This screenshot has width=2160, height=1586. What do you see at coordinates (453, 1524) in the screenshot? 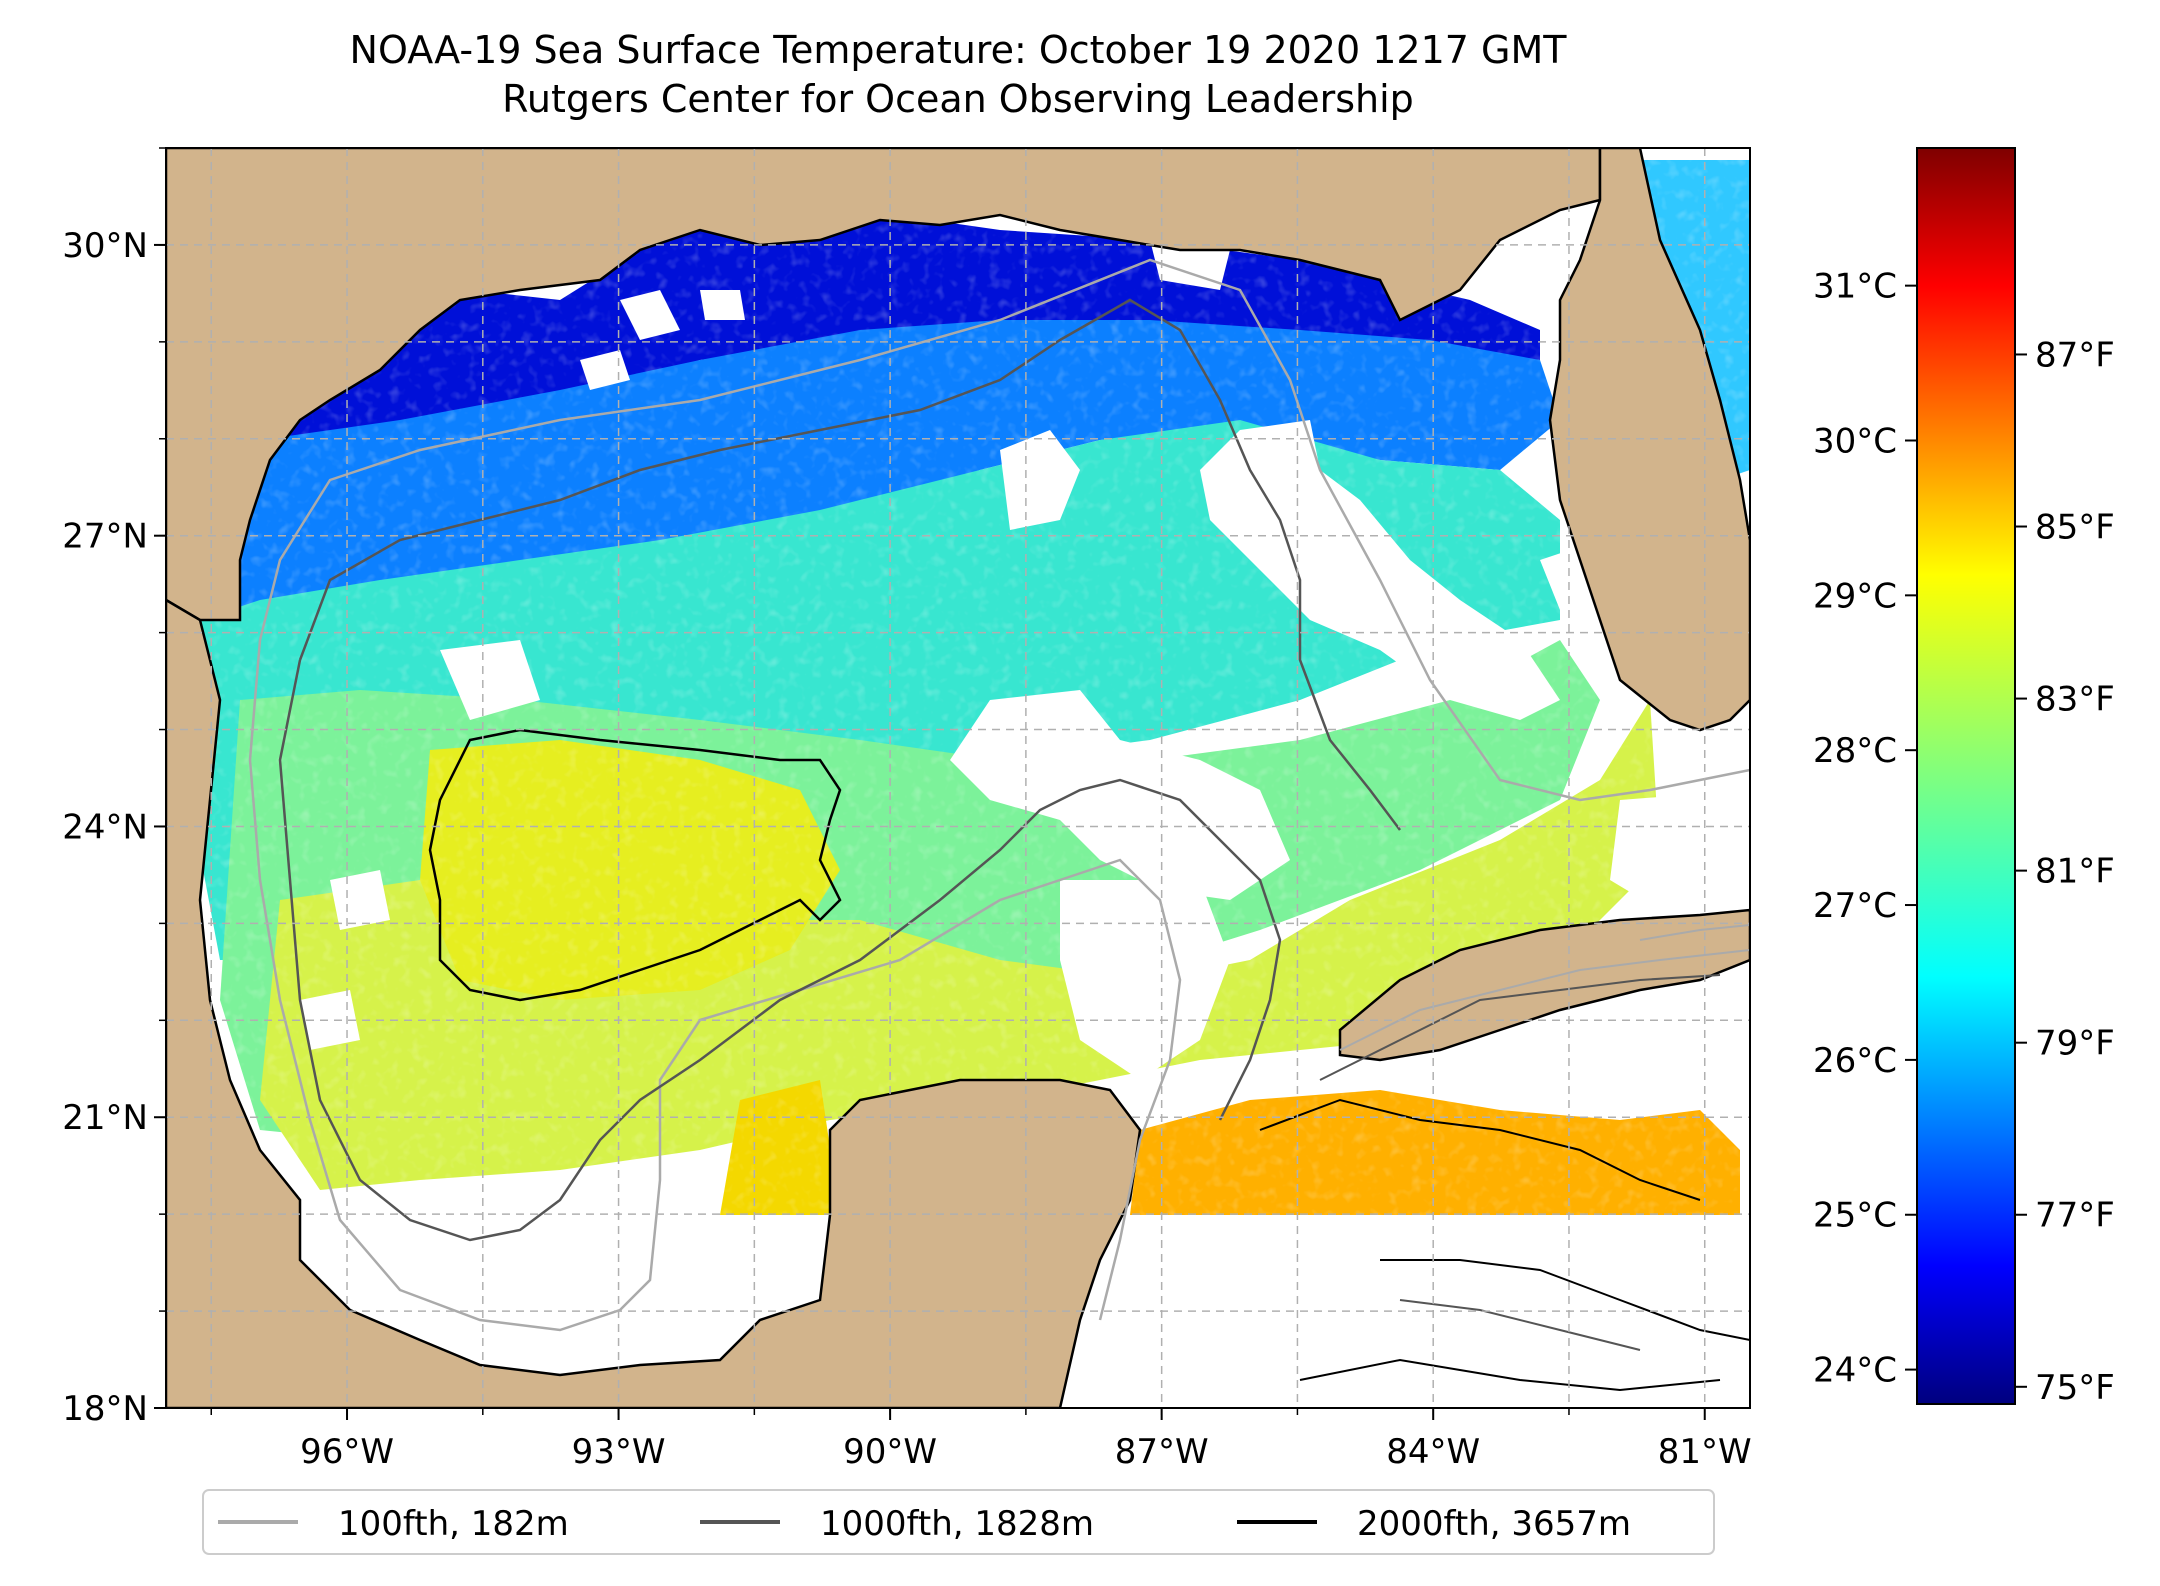
I see `legend-label-100fth: 100fth, 182m` at bounding box center [453, 1524].